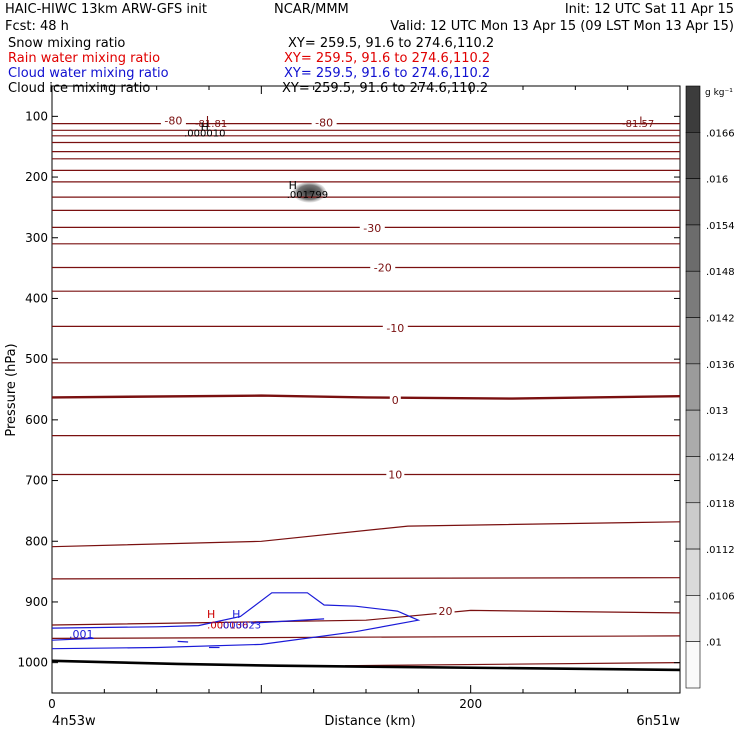  Describe the element at coordinates (32, 663) in the screenshot. I see `y-tick-label: 1000` at that location.